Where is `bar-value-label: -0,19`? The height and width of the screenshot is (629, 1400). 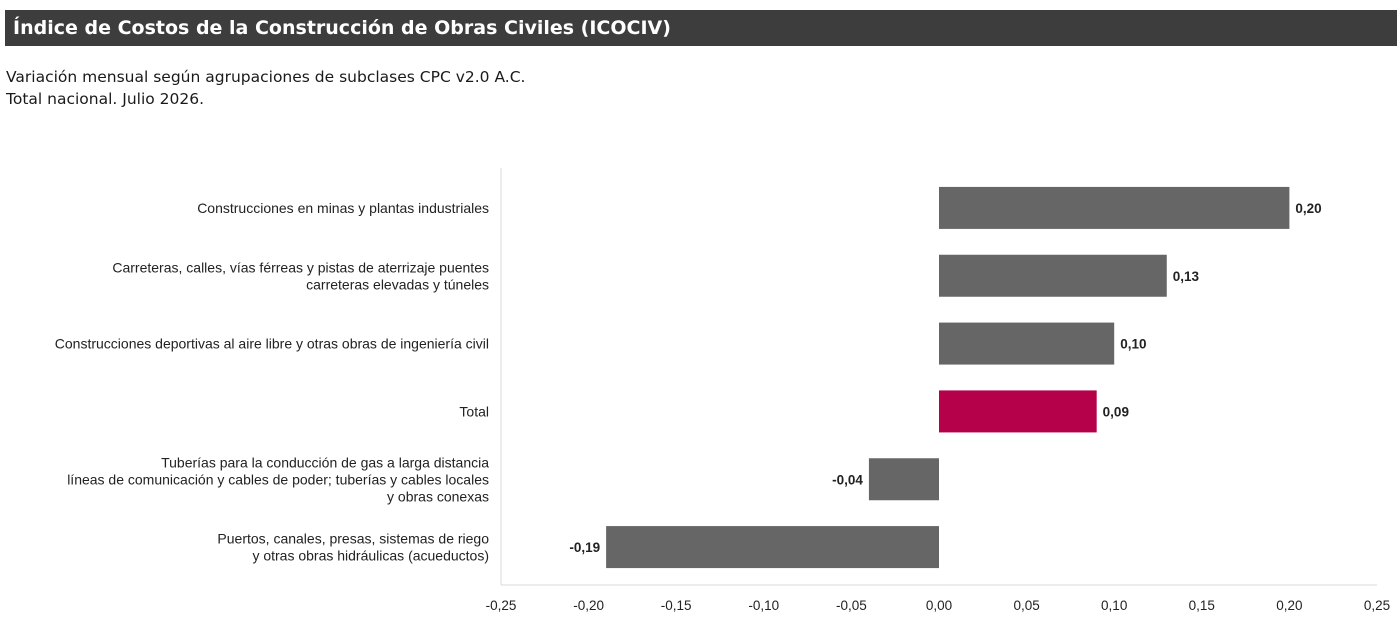
bar-value-label: -0,19 is located at coordinates (584, 547).